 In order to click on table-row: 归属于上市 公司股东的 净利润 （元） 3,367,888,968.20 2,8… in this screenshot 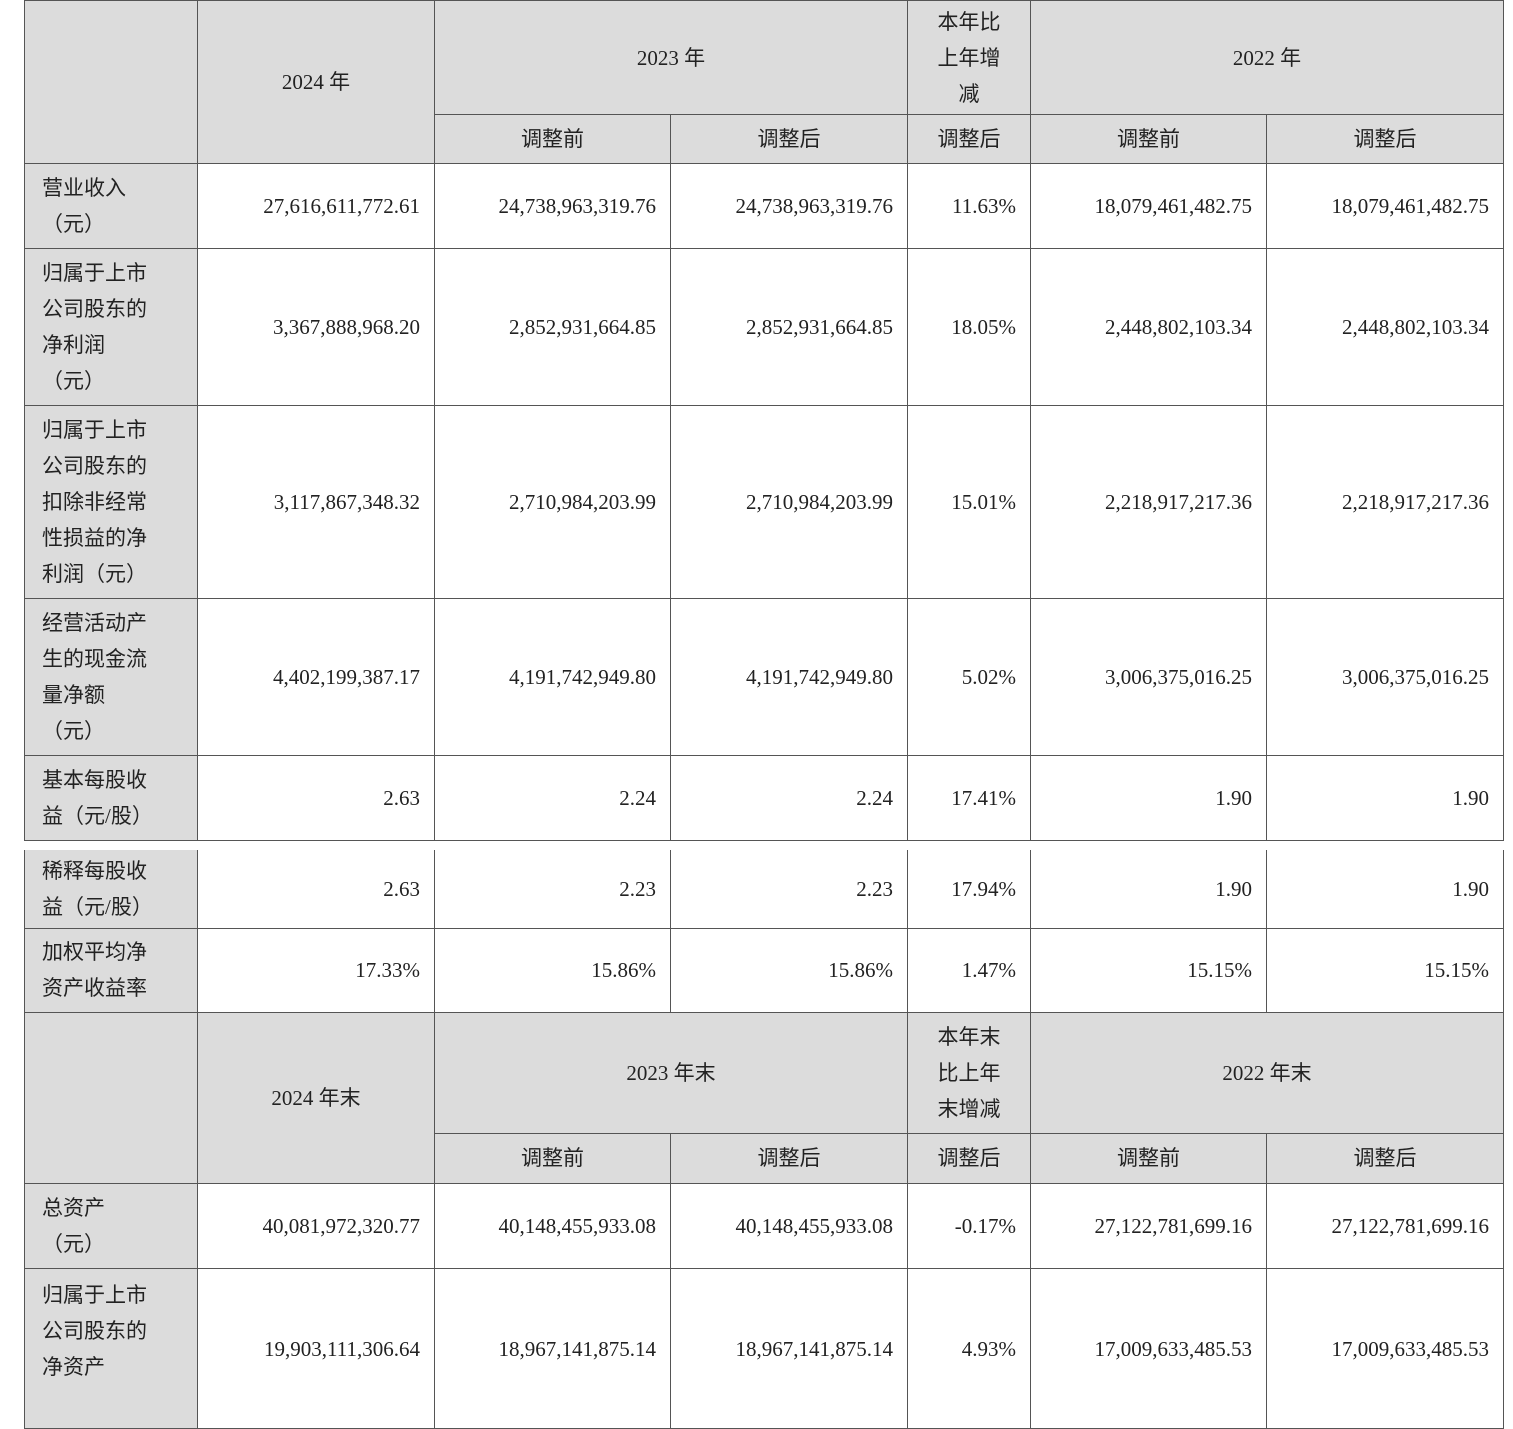, I will do `click(764, 327)`.